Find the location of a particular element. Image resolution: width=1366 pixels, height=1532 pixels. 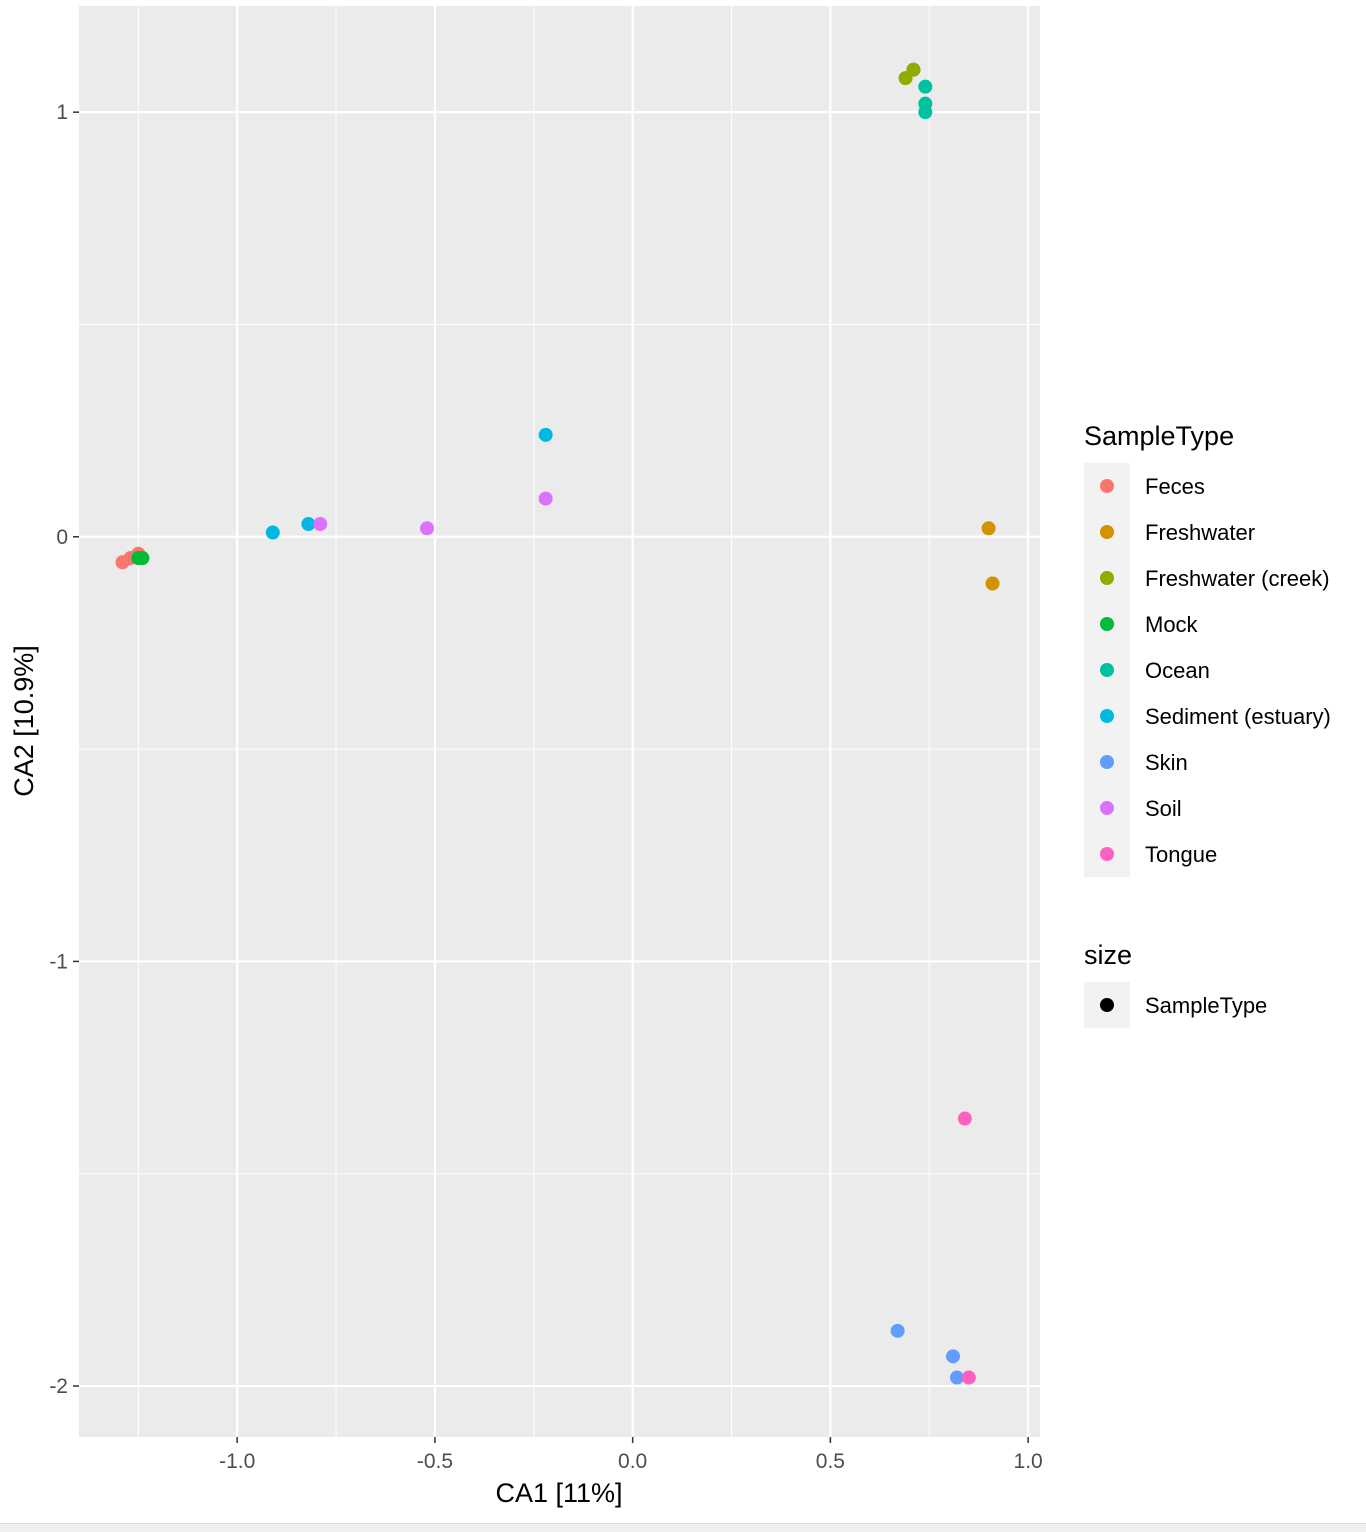

legend-label: Feces is located at coordinates (1175, 486).